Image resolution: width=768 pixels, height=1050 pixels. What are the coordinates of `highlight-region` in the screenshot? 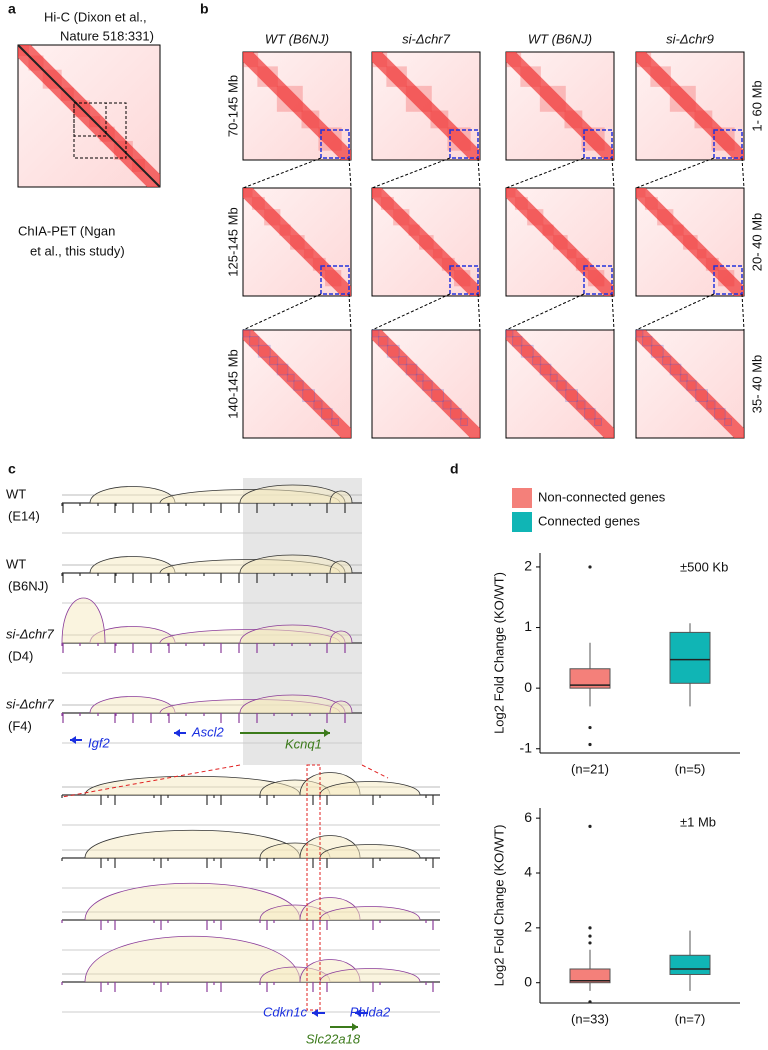 It's located at (302, 621).